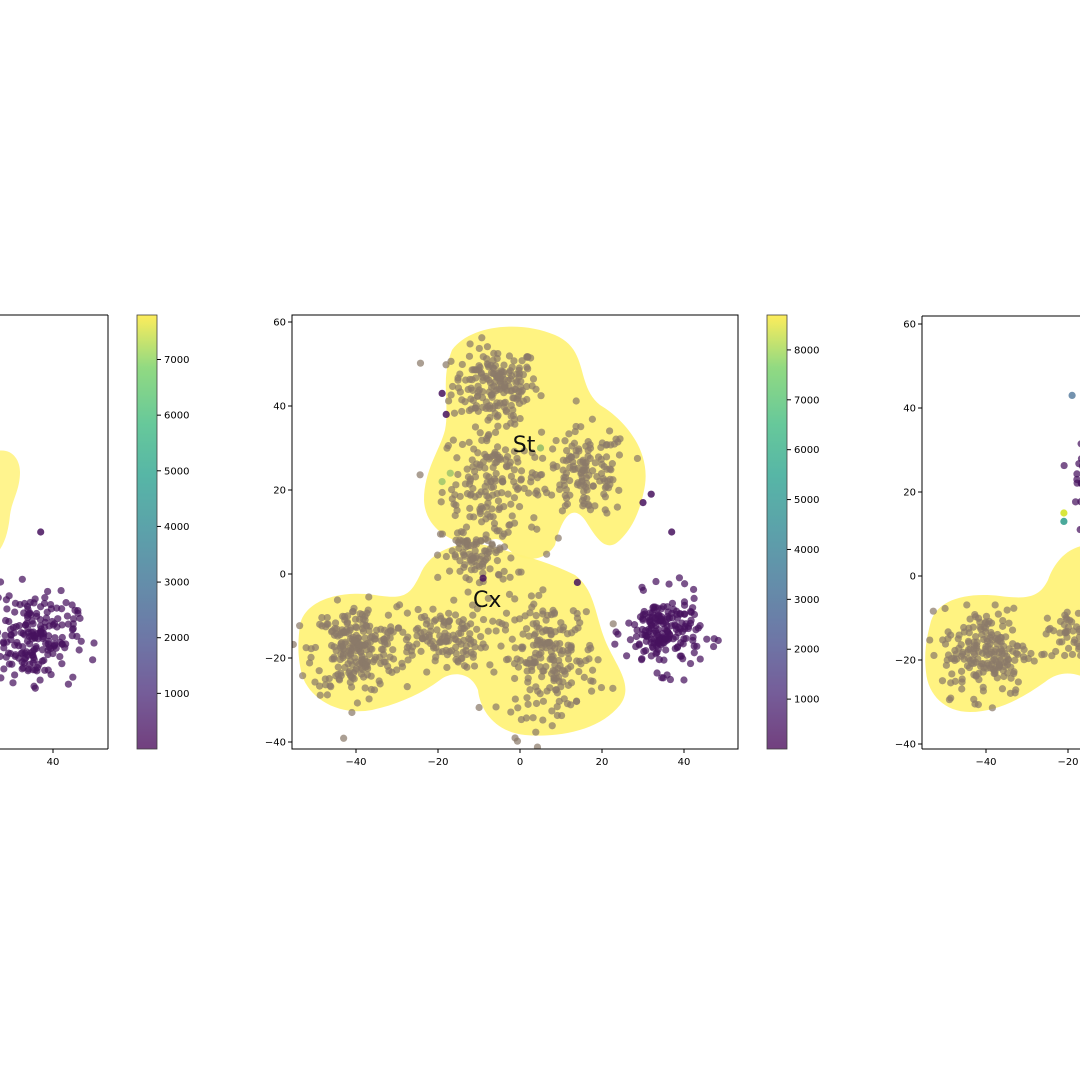 This screenshot has height=1080, width=1080. Describe the element at coordinates (176, 694) in the screenshot. I see `colorbar-tick-label: 1000` at that location.